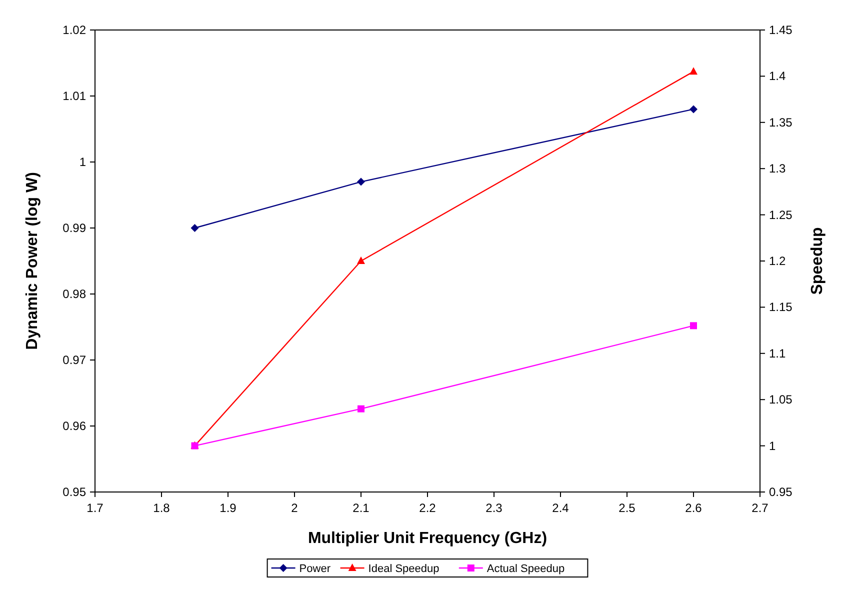  Describe the element at coordinates (161, 508) in the screenshot. I see `x-tick-label: 1.8` at that location.